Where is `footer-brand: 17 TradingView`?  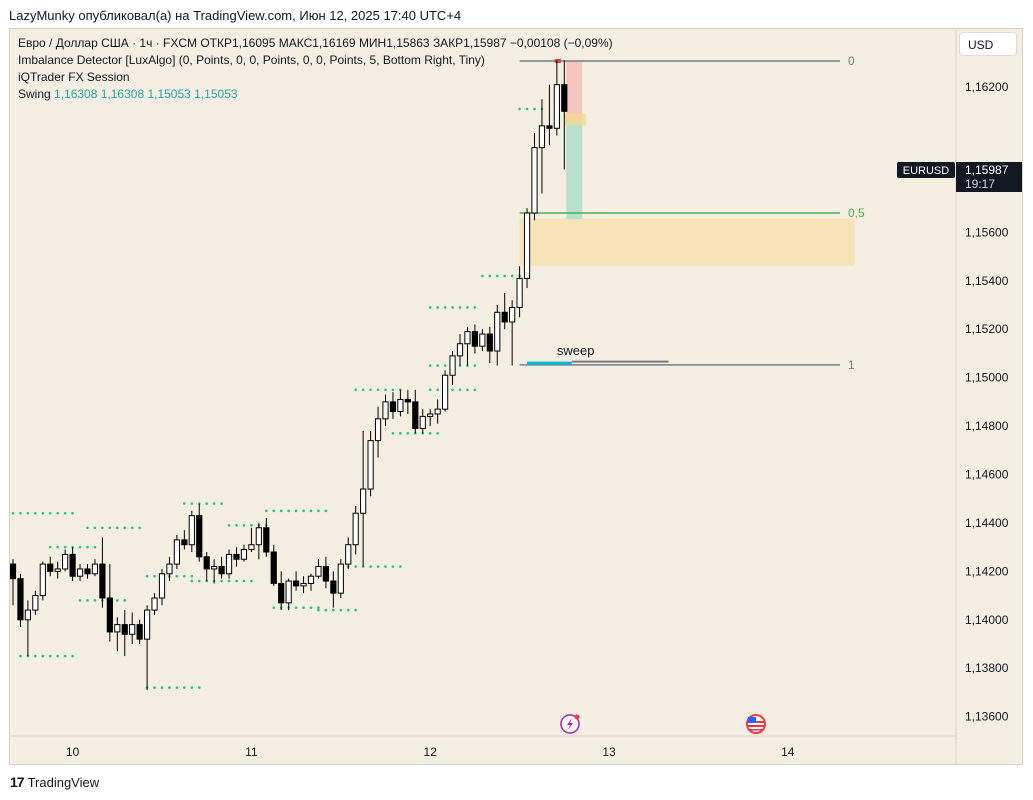 footer-brand: 17 TradingView is located at coordinates (54, 782).